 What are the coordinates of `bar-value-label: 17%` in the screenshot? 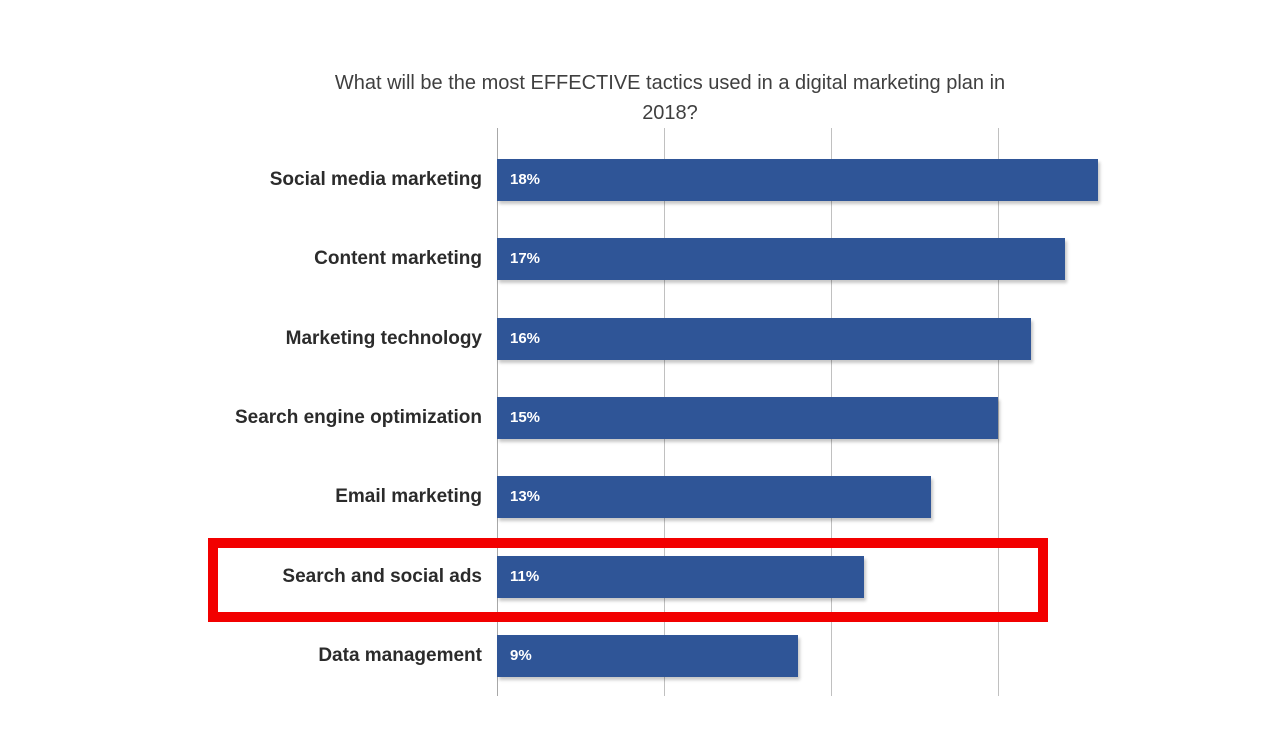 It's located at (525, 258).